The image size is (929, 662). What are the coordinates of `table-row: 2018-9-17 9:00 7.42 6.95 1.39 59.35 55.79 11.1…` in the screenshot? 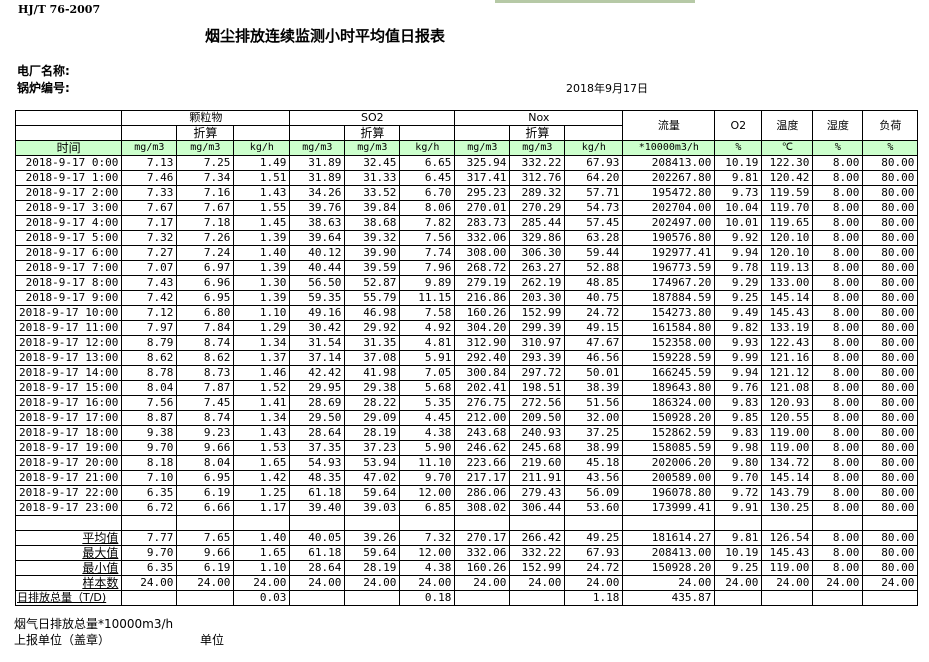 It's located at (466, 298).